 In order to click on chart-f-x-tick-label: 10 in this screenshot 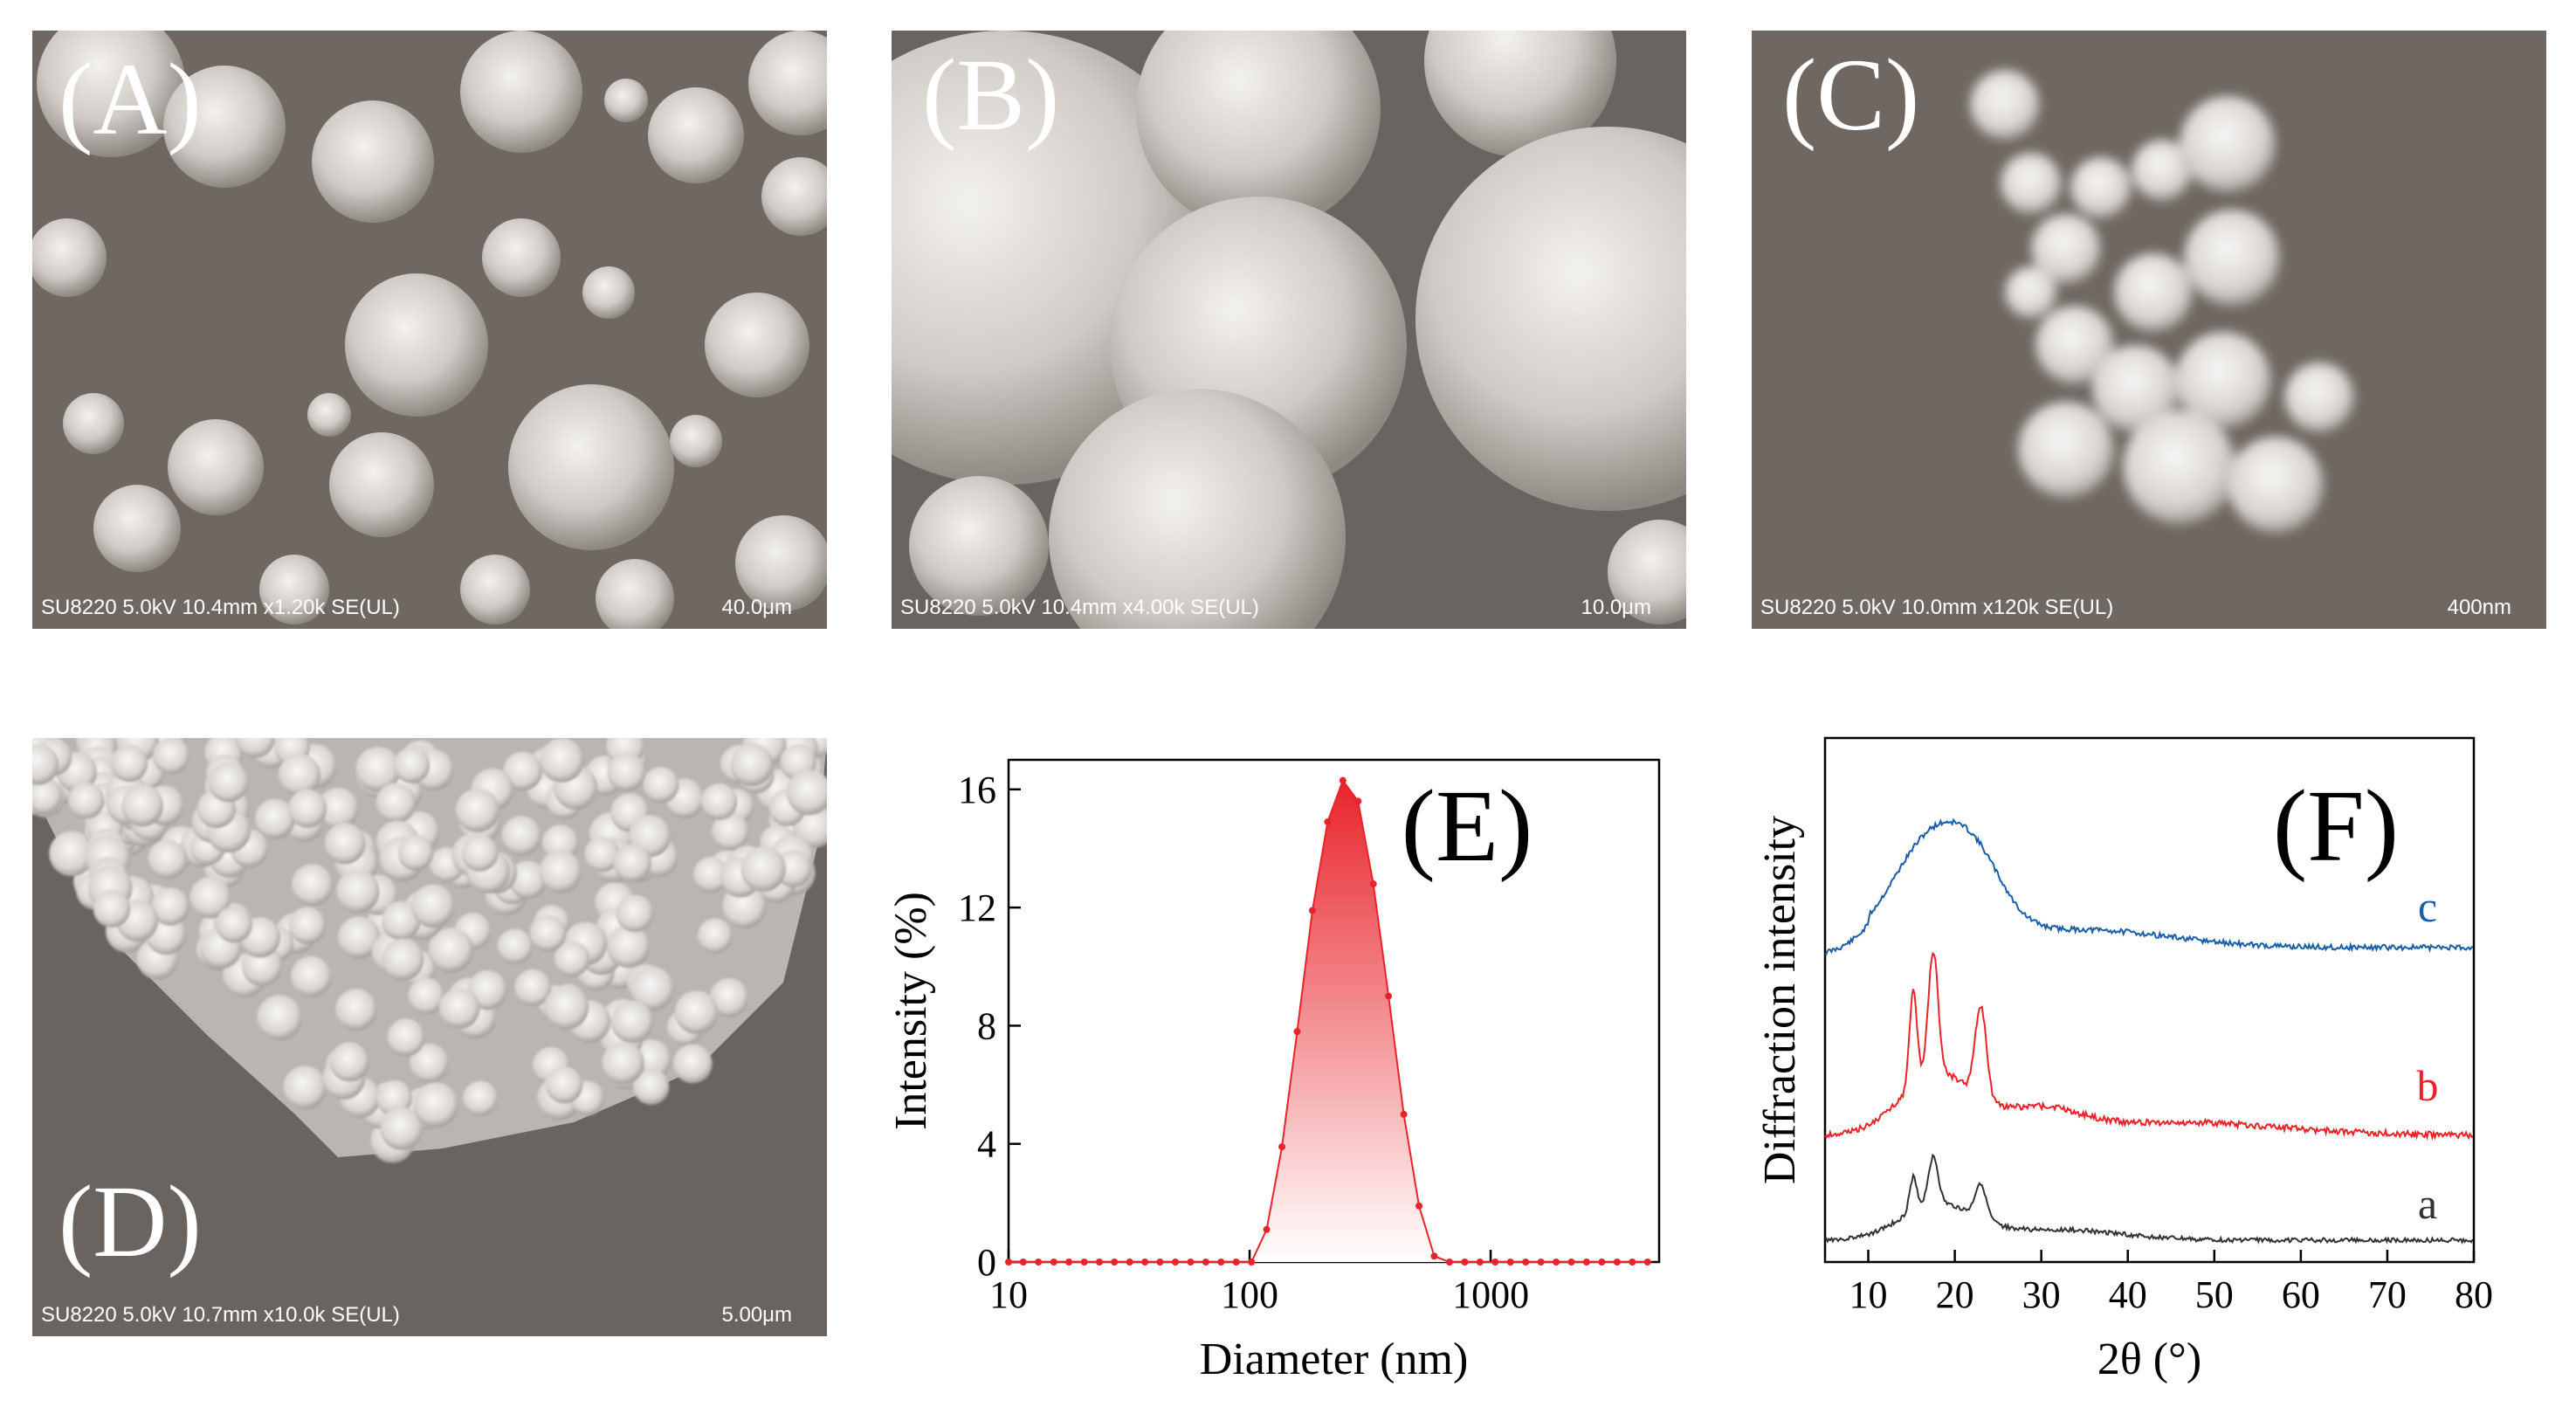, I will do `click(1868, 1295)`.